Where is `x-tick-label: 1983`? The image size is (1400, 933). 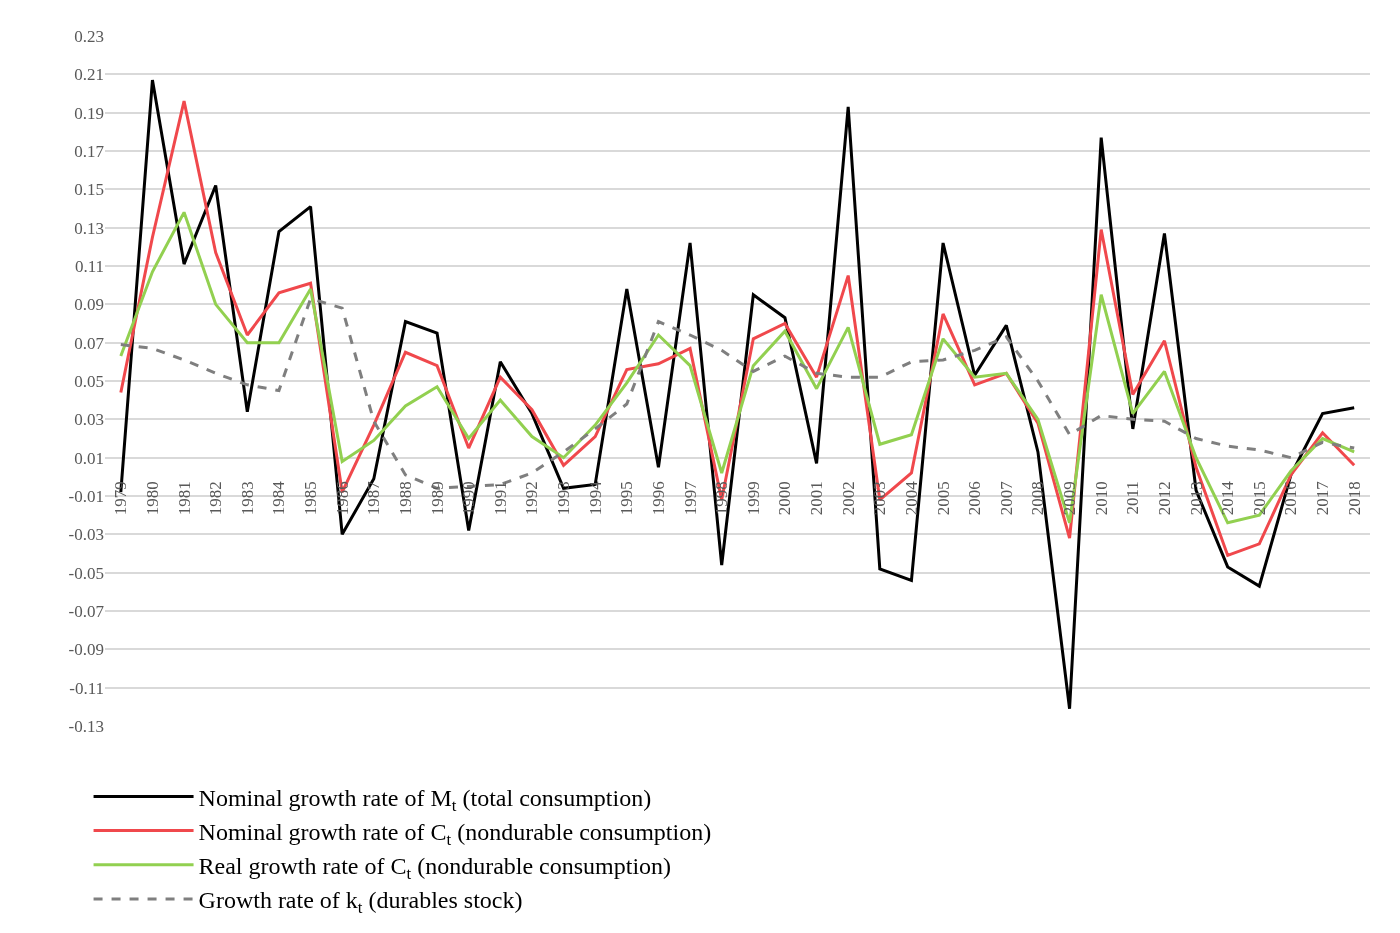 x-tick-label: 1983 is located at coordinates (247, 498).